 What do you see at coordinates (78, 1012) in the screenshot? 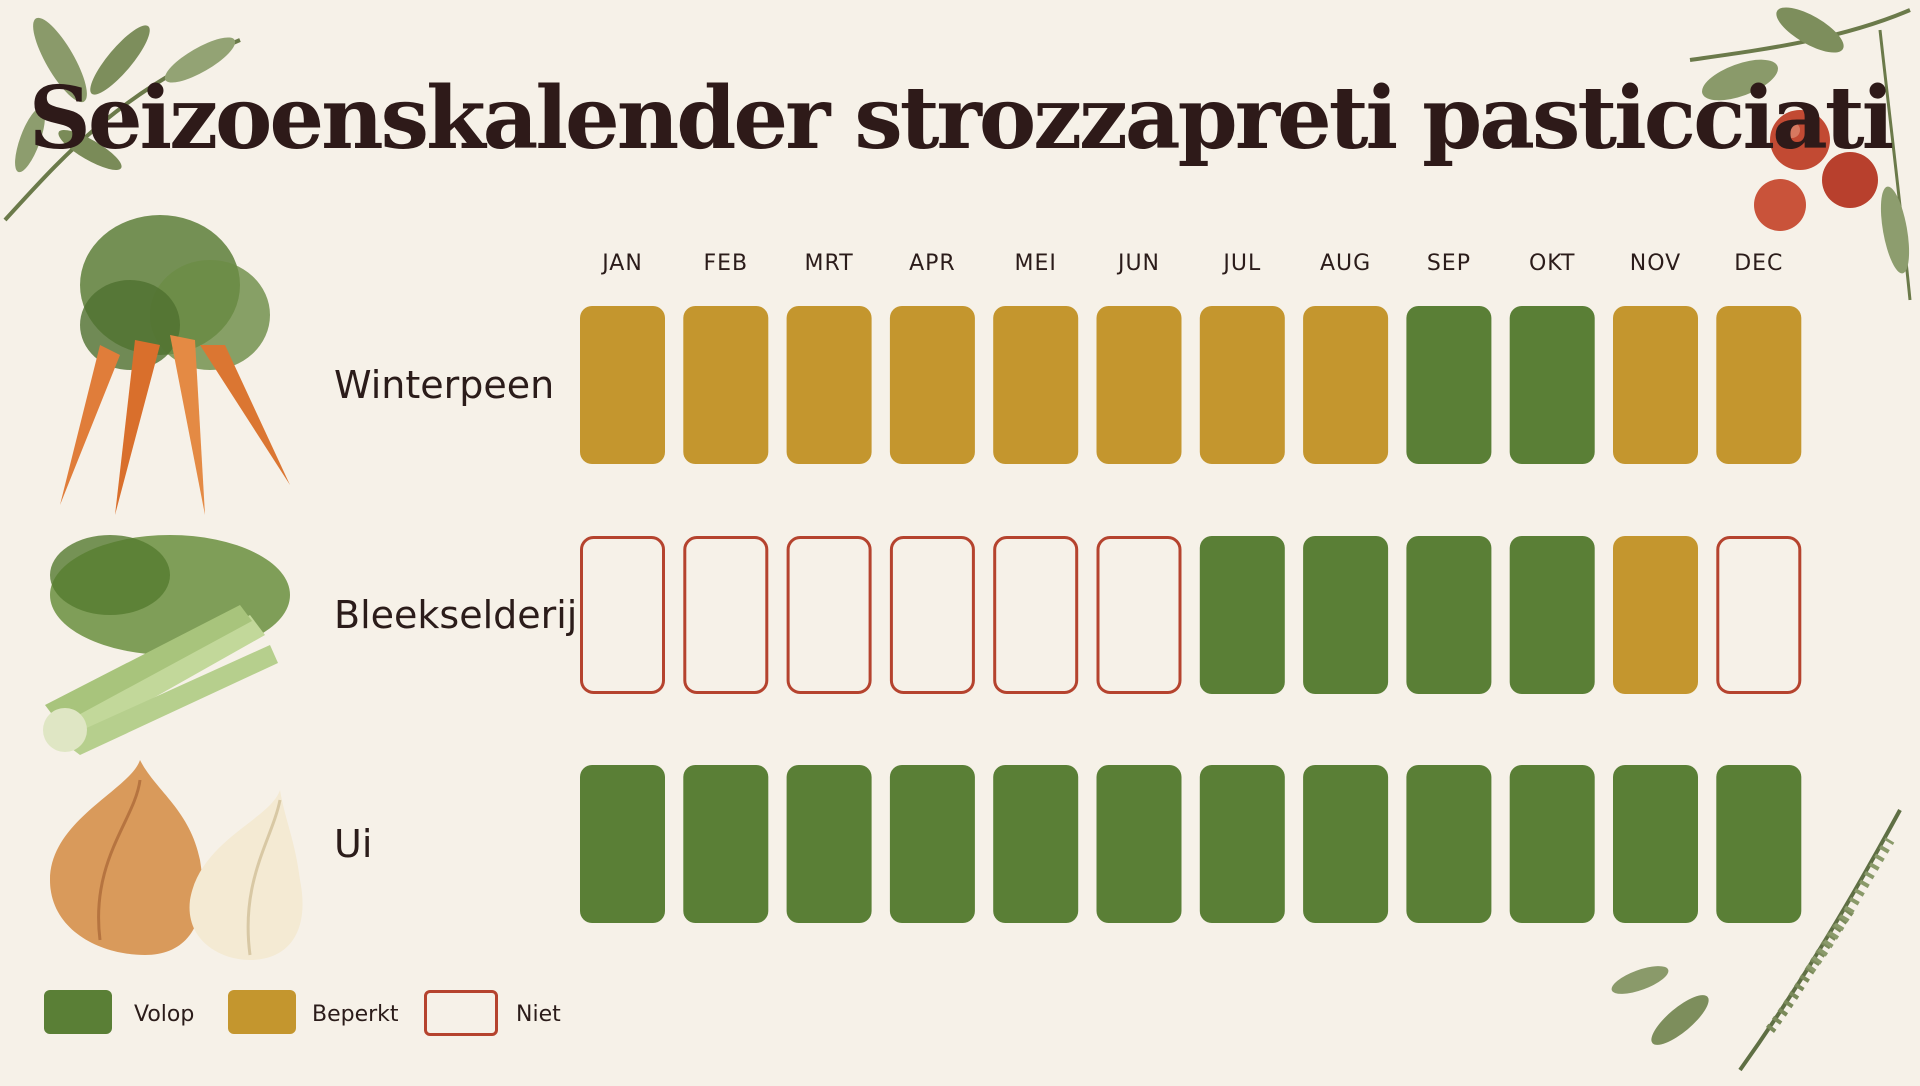
I see `legend-swatch-volop` at bounding box center [78, 1012].